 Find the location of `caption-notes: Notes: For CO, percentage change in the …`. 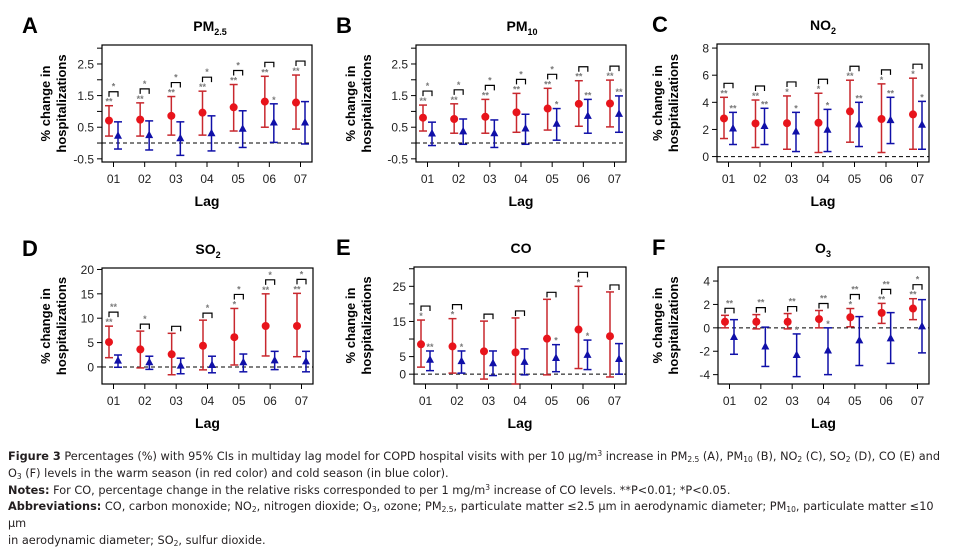

caption-notes: Notes: For CO, percentage change in the … is located at coordinates (480, 491).